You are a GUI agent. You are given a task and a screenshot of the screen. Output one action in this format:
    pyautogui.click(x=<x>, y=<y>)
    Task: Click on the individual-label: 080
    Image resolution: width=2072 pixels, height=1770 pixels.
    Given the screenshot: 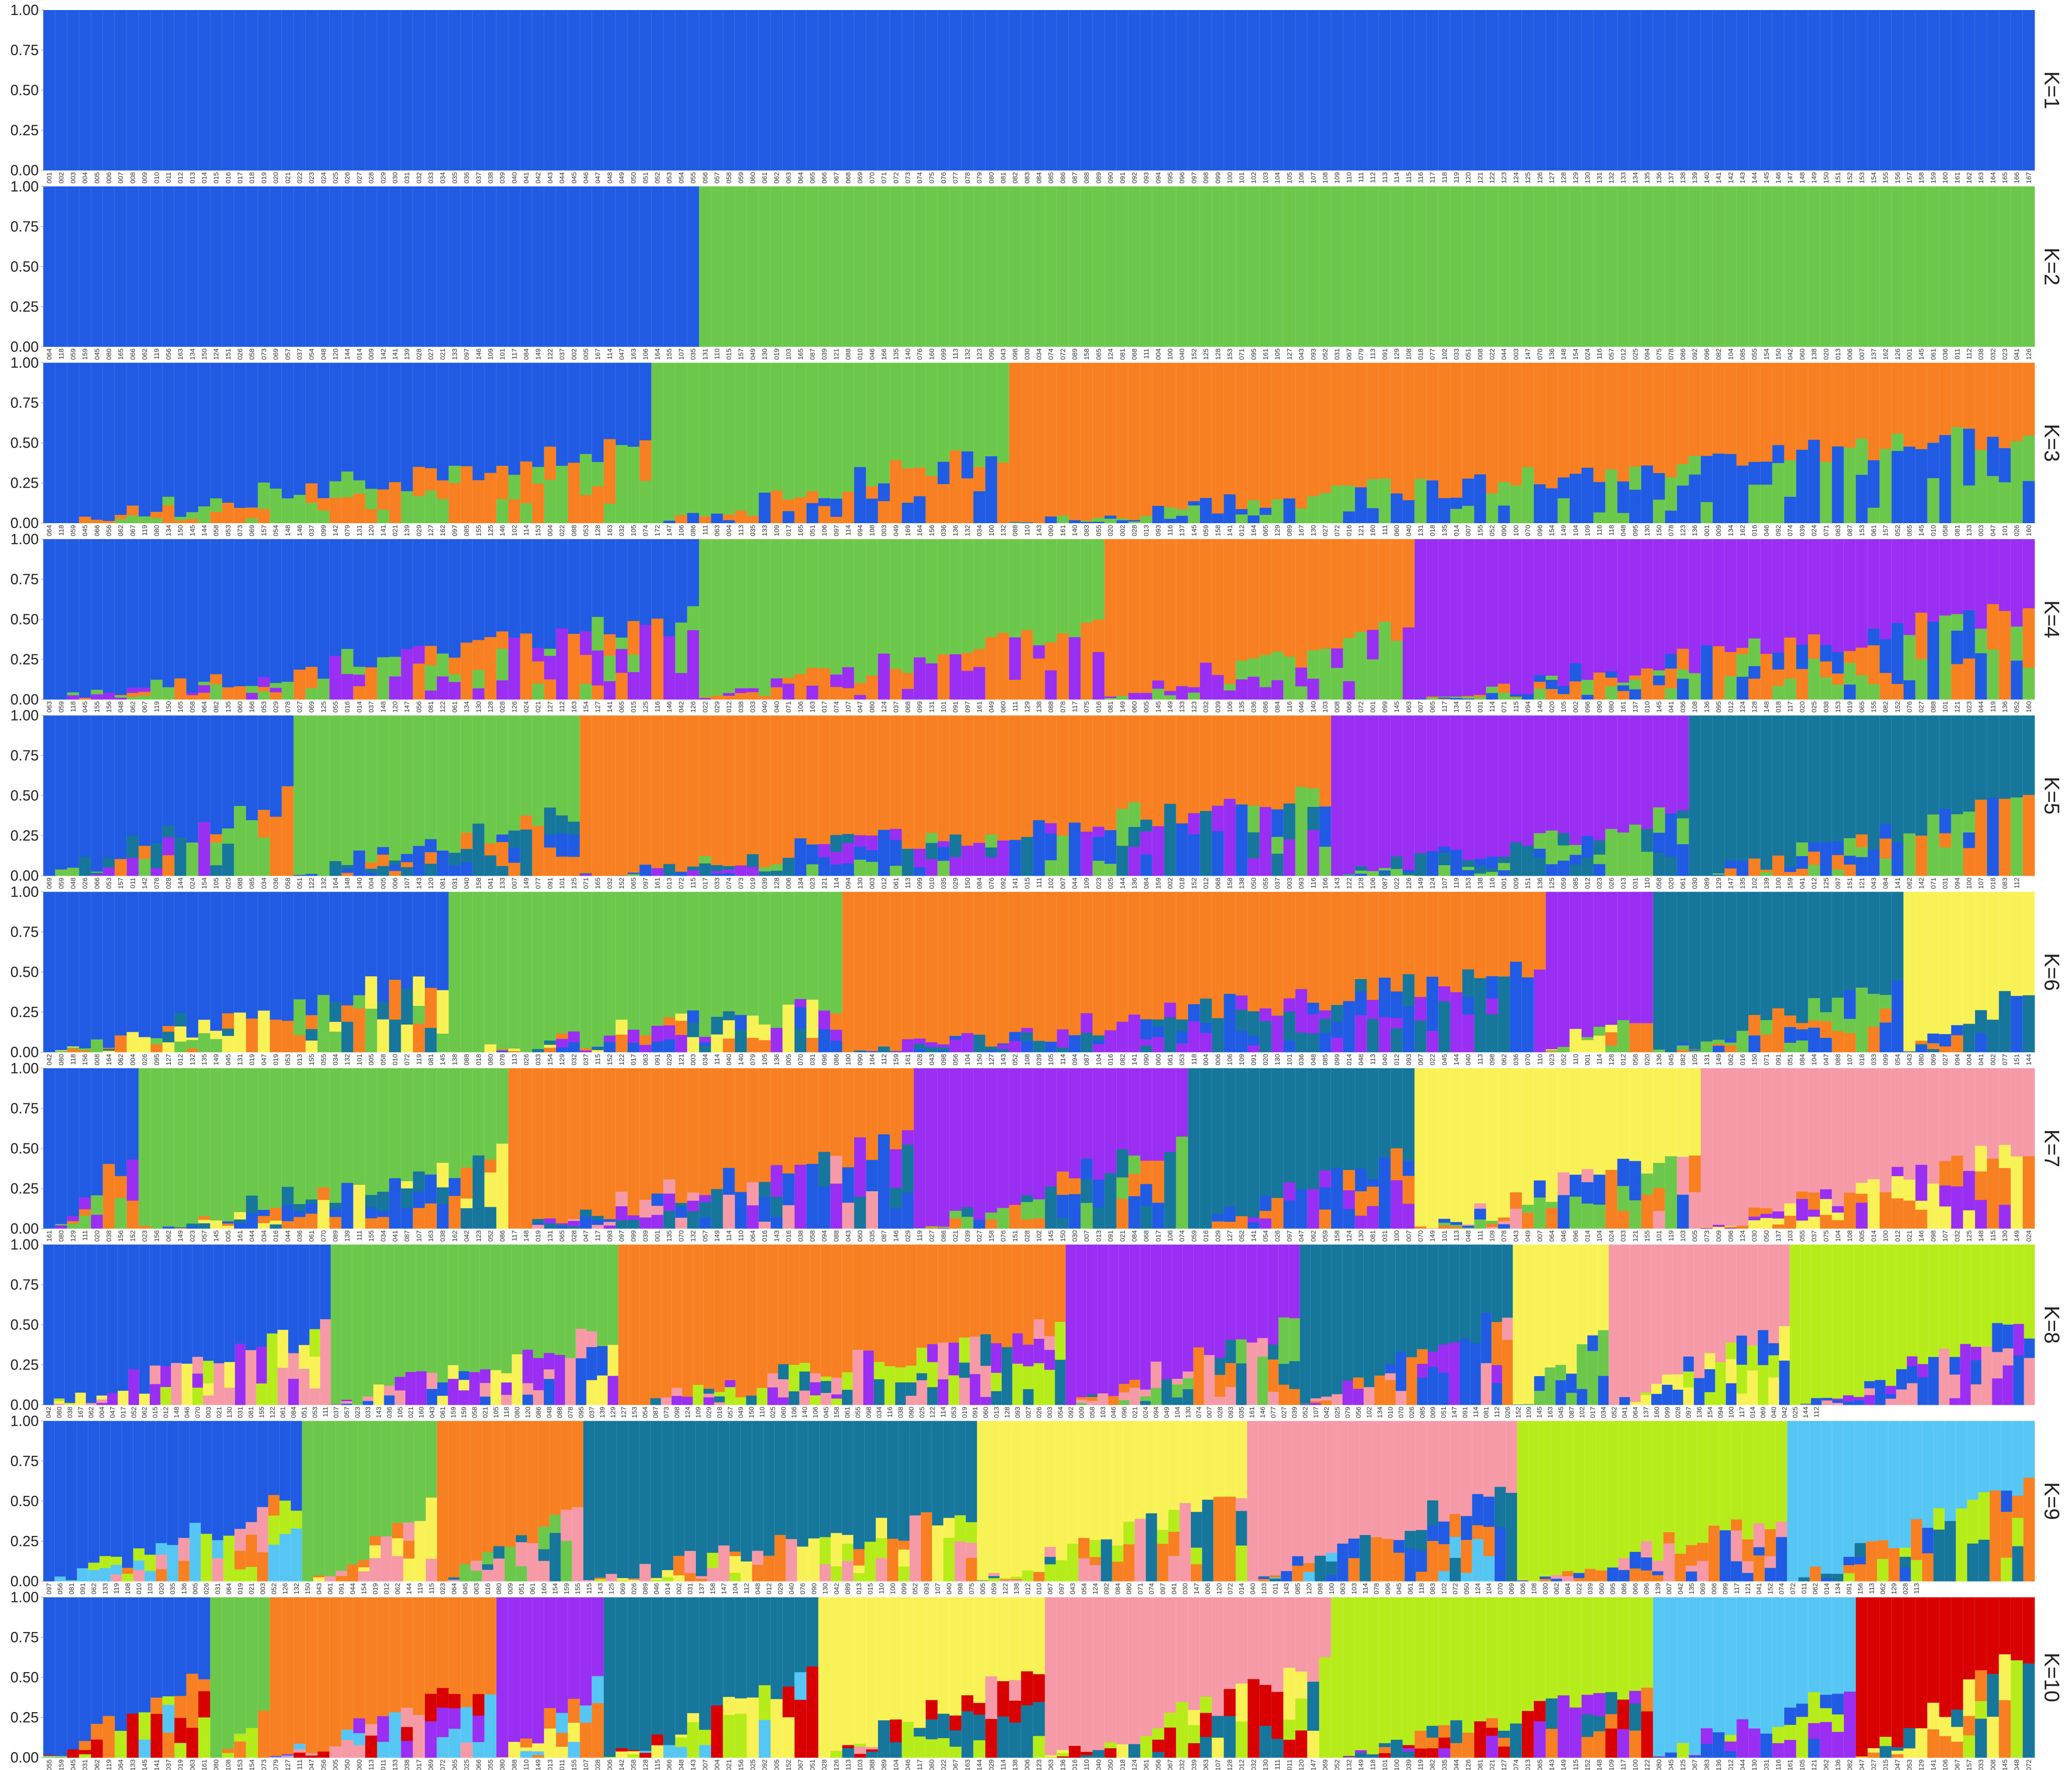 What is the action you would take?
    pyautogui.click(x=872, y=707)
    